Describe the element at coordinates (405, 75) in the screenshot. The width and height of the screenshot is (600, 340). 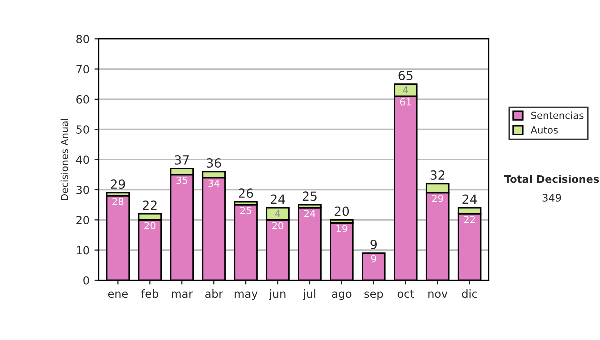
I see `total-label: 65` at that location.